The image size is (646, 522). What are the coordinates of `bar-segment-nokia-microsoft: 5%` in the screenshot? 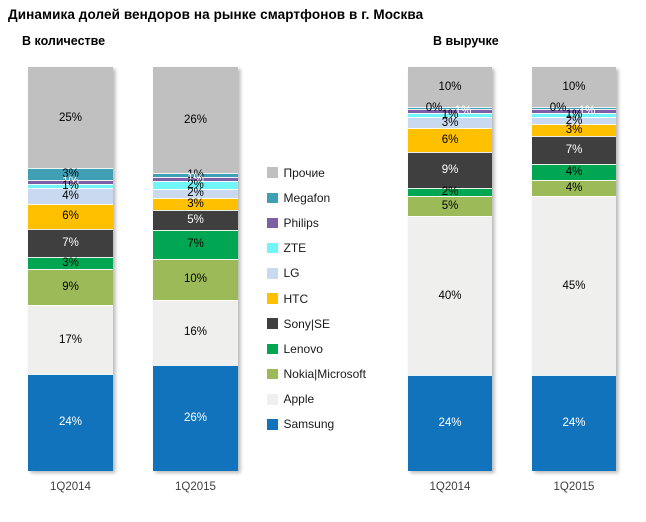 It's located at (450, 206).